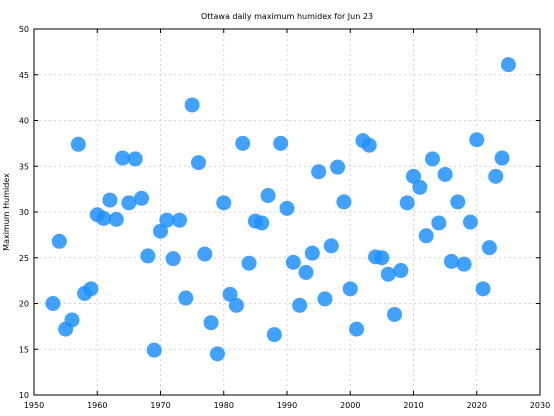  Describe the element at coordinates (24, 29) in the screenshot. I see `y-tick-label: 50` at that location.